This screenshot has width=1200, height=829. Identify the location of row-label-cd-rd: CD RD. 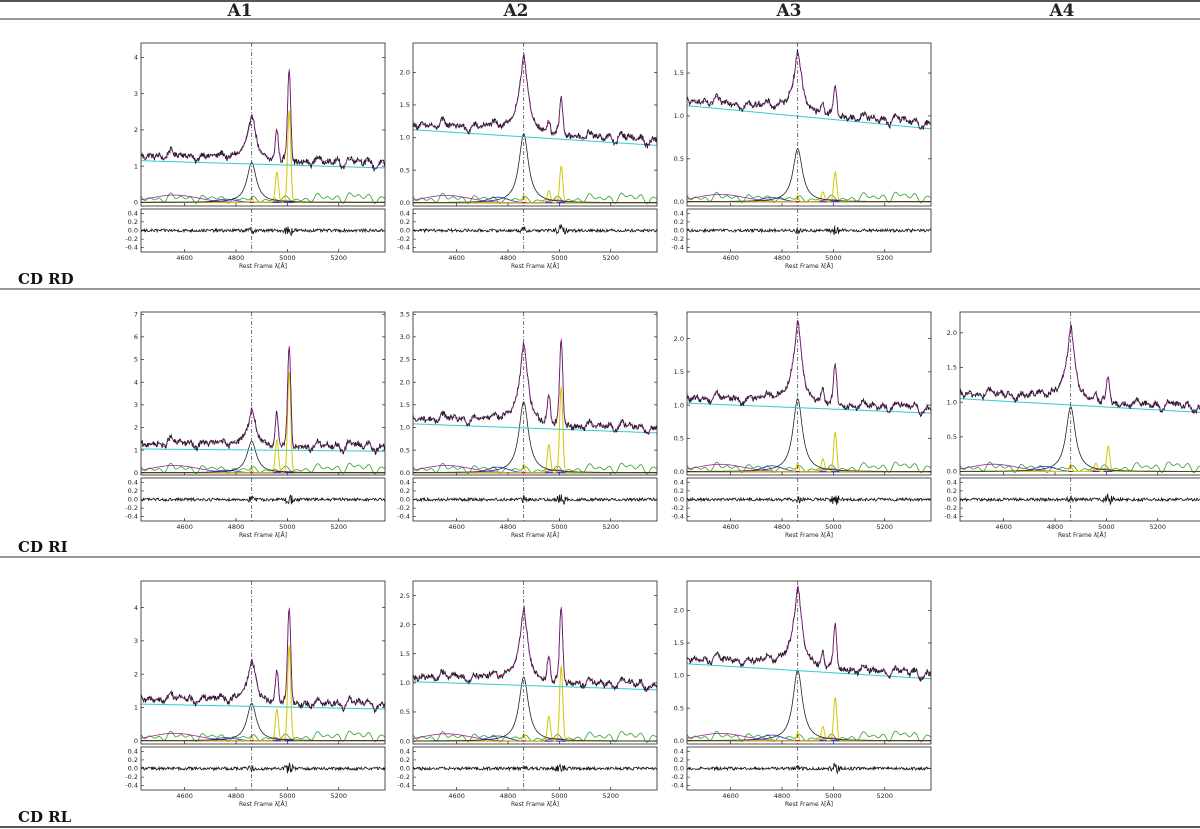
(46, 279).